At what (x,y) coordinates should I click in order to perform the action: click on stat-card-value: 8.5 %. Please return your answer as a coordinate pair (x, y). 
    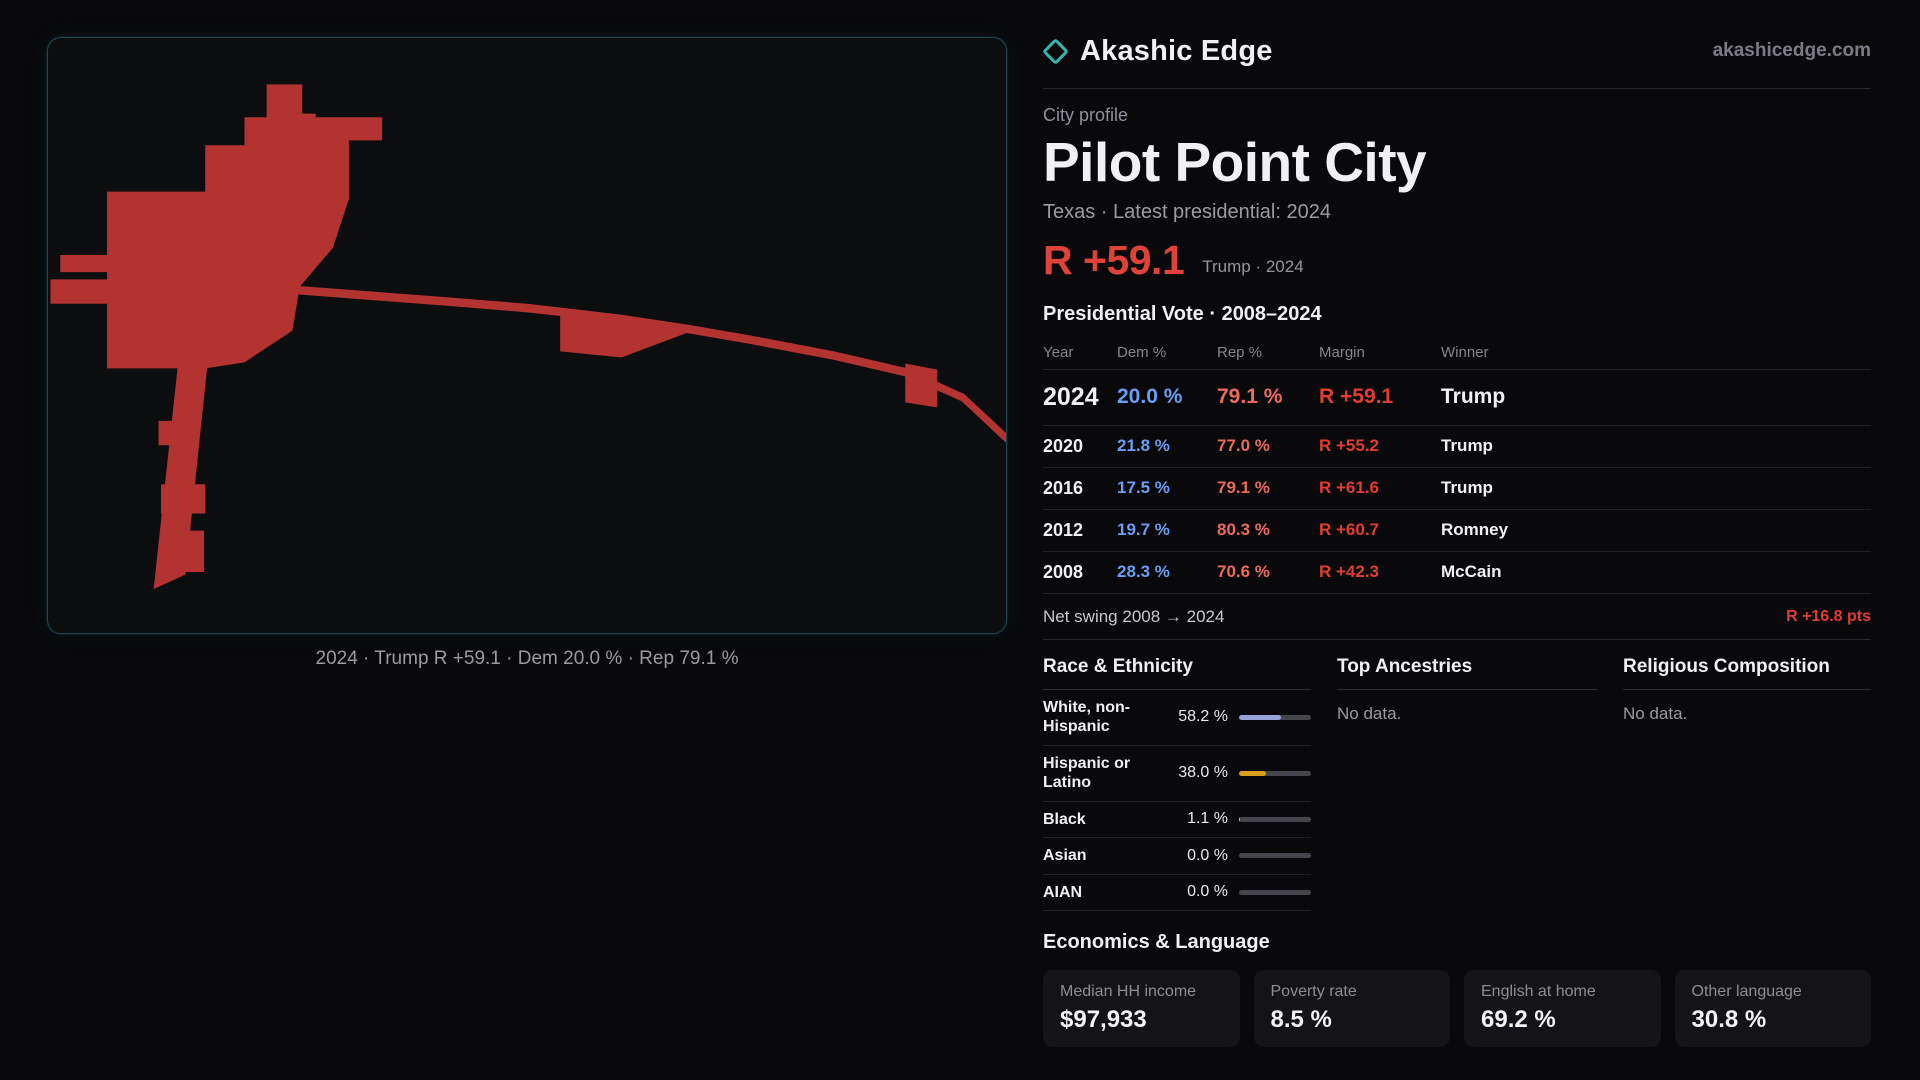
    Looking at the image, I should click on (1301, 1020).